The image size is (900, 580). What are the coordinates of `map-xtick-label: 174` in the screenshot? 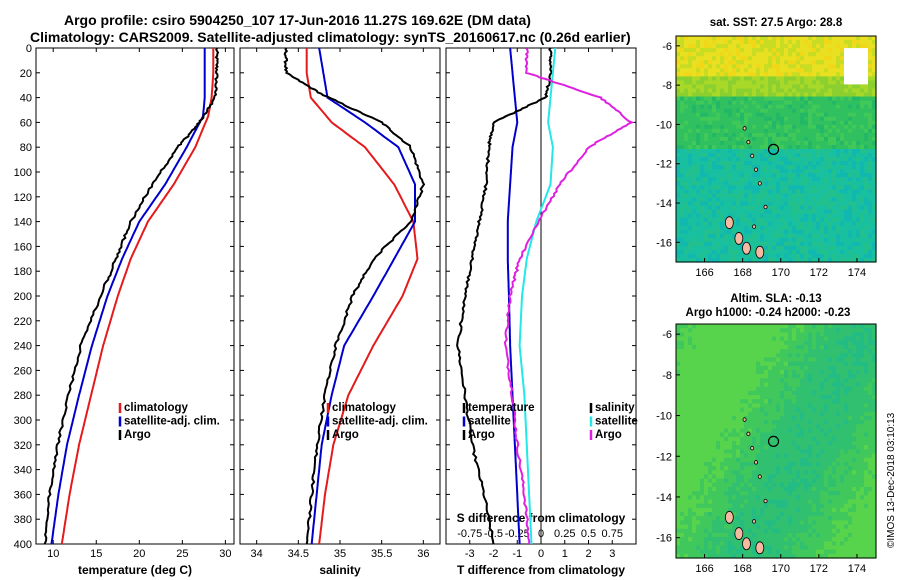 It's located at (857, 273).